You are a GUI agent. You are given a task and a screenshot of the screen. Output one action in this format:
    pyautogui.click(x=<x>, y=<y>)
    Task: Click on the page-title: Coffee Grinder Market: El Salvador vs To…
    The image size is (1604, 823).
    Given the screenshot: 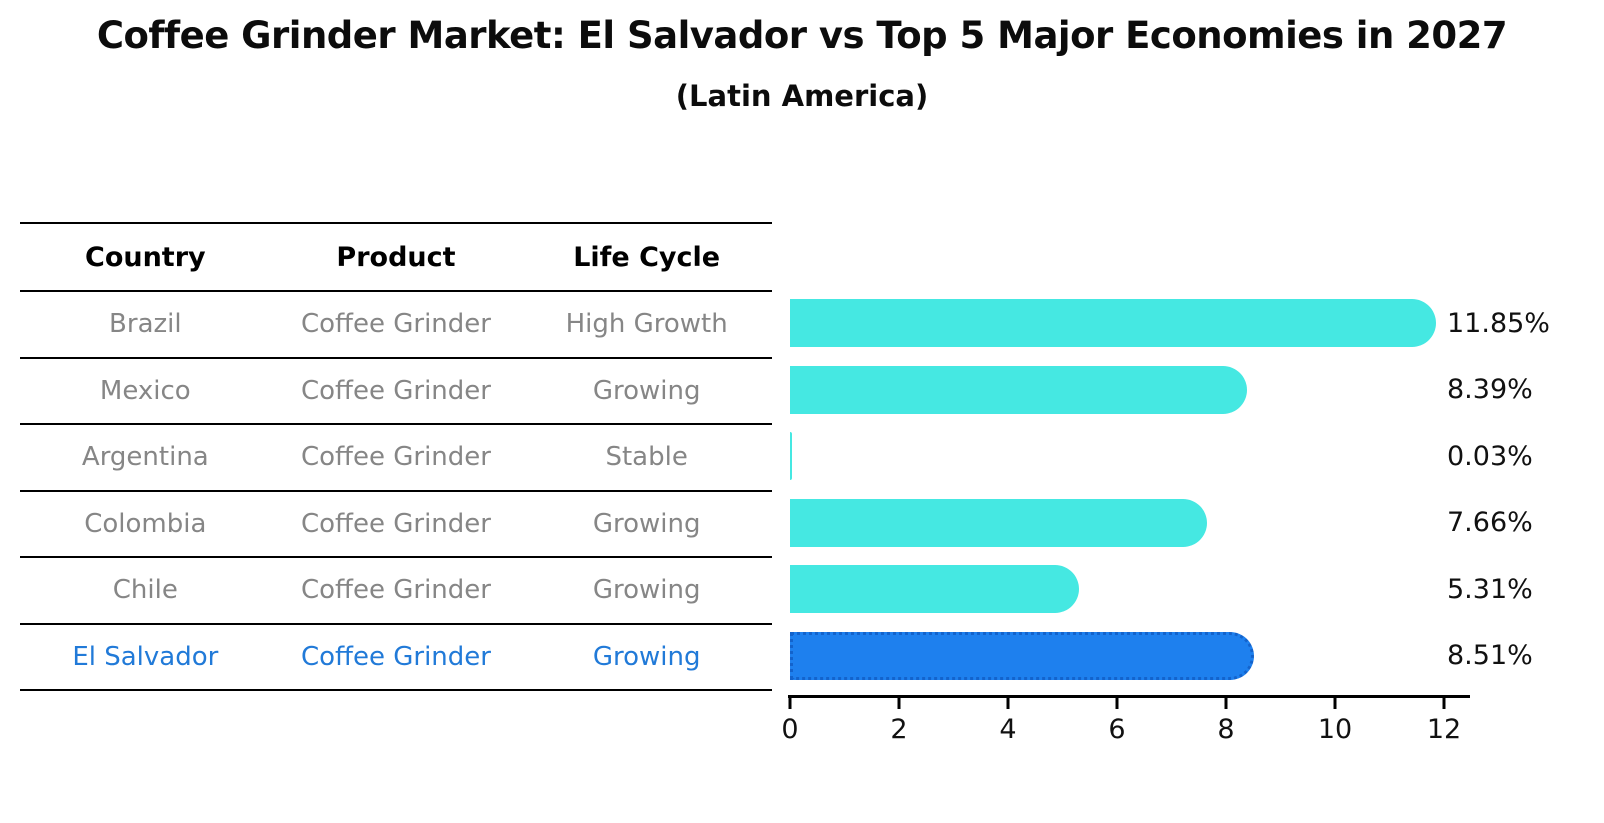 What is the action you would take?
    pyautogui.click(x=802, y=35)
    